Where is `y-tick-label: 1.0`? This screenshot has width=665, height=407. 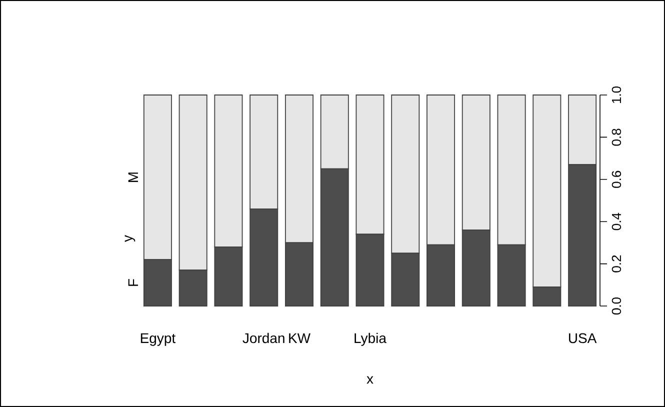 y-tick-label: 1.0 is located at coordinates (617, 95).